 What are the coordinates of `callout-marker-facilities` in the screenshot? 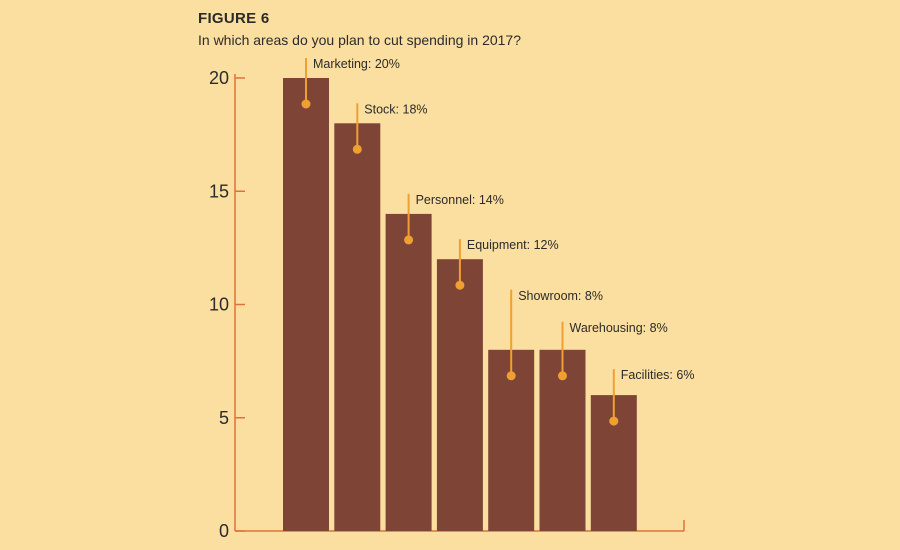 It's located at (614, 421).